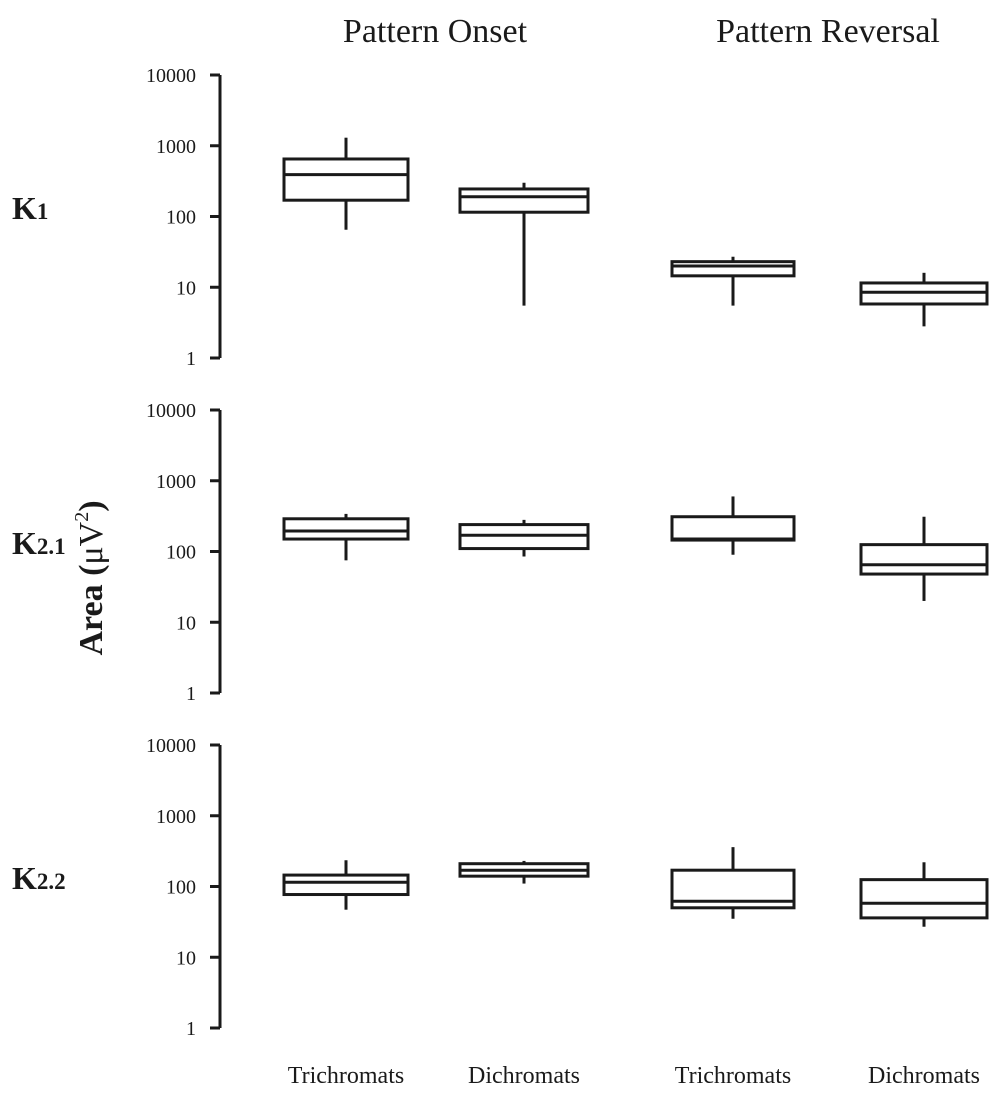 The image size is (1000, 1098). What do you see at coordinates (924, 1076) in the screenshot?
I see `group-label-reversal-dichromats: Dichromats` at bounding box center [924, 1076].